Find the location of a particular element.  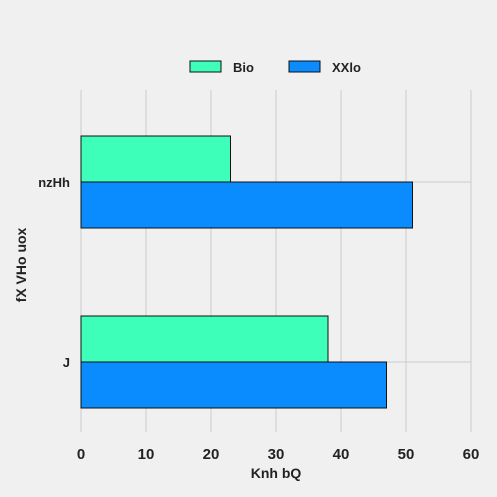

legend: Bio XXlo is located at coordinates (275, 67).